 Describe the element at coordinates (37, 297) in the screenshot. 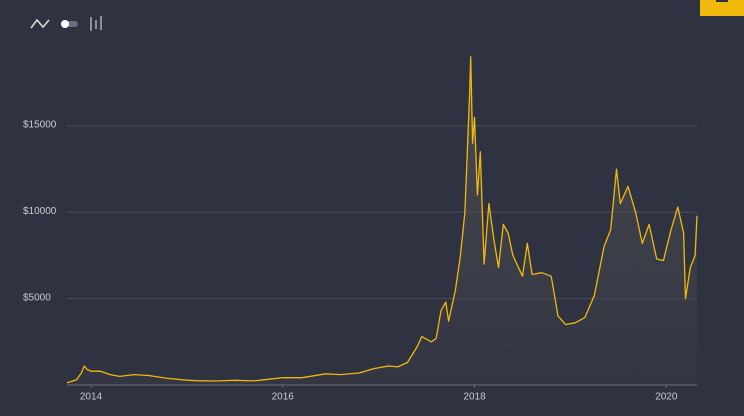

I see `y-tick-label: $5000` at that location.